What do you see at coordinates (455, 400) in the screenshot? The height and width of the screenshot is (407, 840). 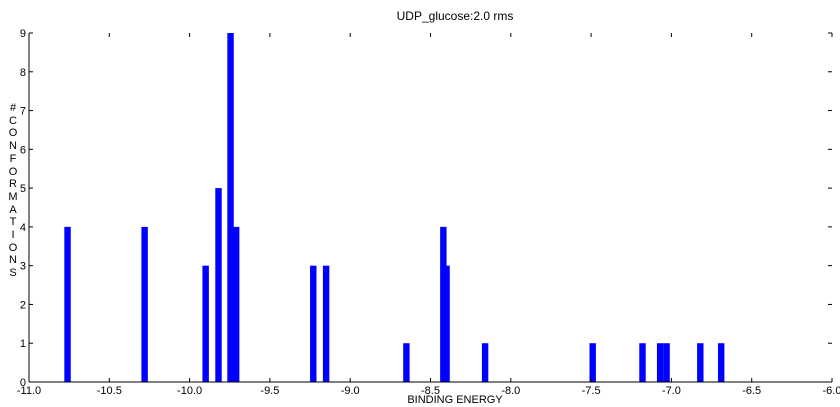 I see `x-axis-label: BINDING ENERGY` at bounding box center [455, 400].